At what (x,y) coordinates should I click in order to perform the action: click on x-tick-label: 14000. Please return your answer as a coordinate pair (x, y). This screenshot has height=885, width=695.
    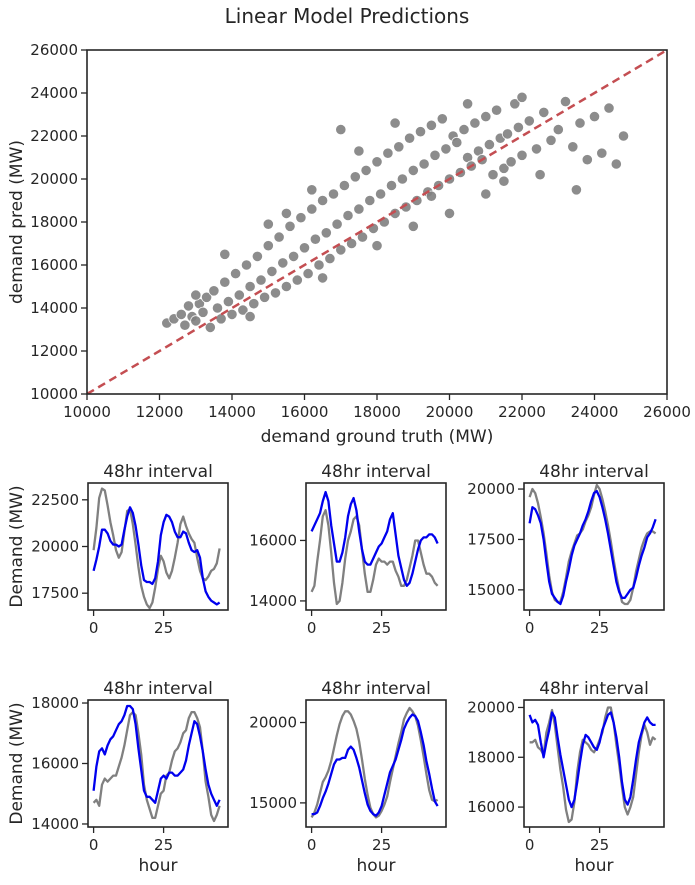
    Looking at the image, I should click on (232, 412).